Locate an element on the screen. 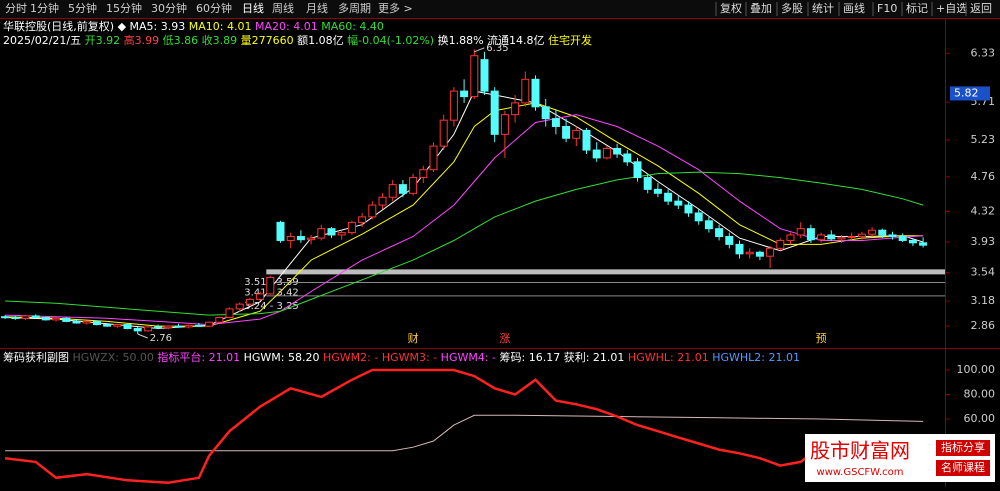  toolbar-tab: 15分钟 is located at coordinates (124, 8).